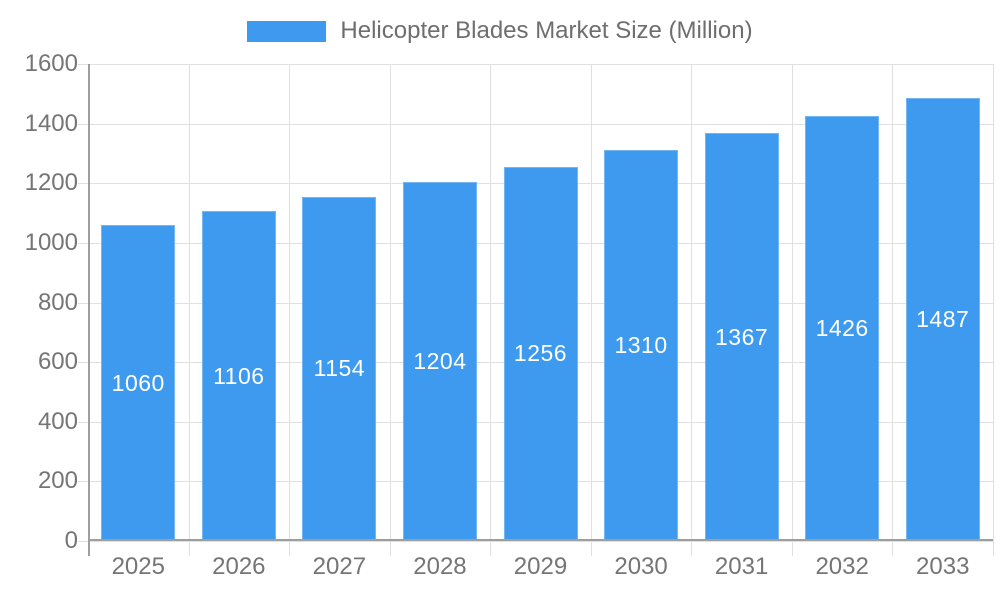 The height and width of the screenshot is (600, 1000). Describe the element at coordinates (57, 302) in the screenshot. I see `y-tick-label: 800` at that location.